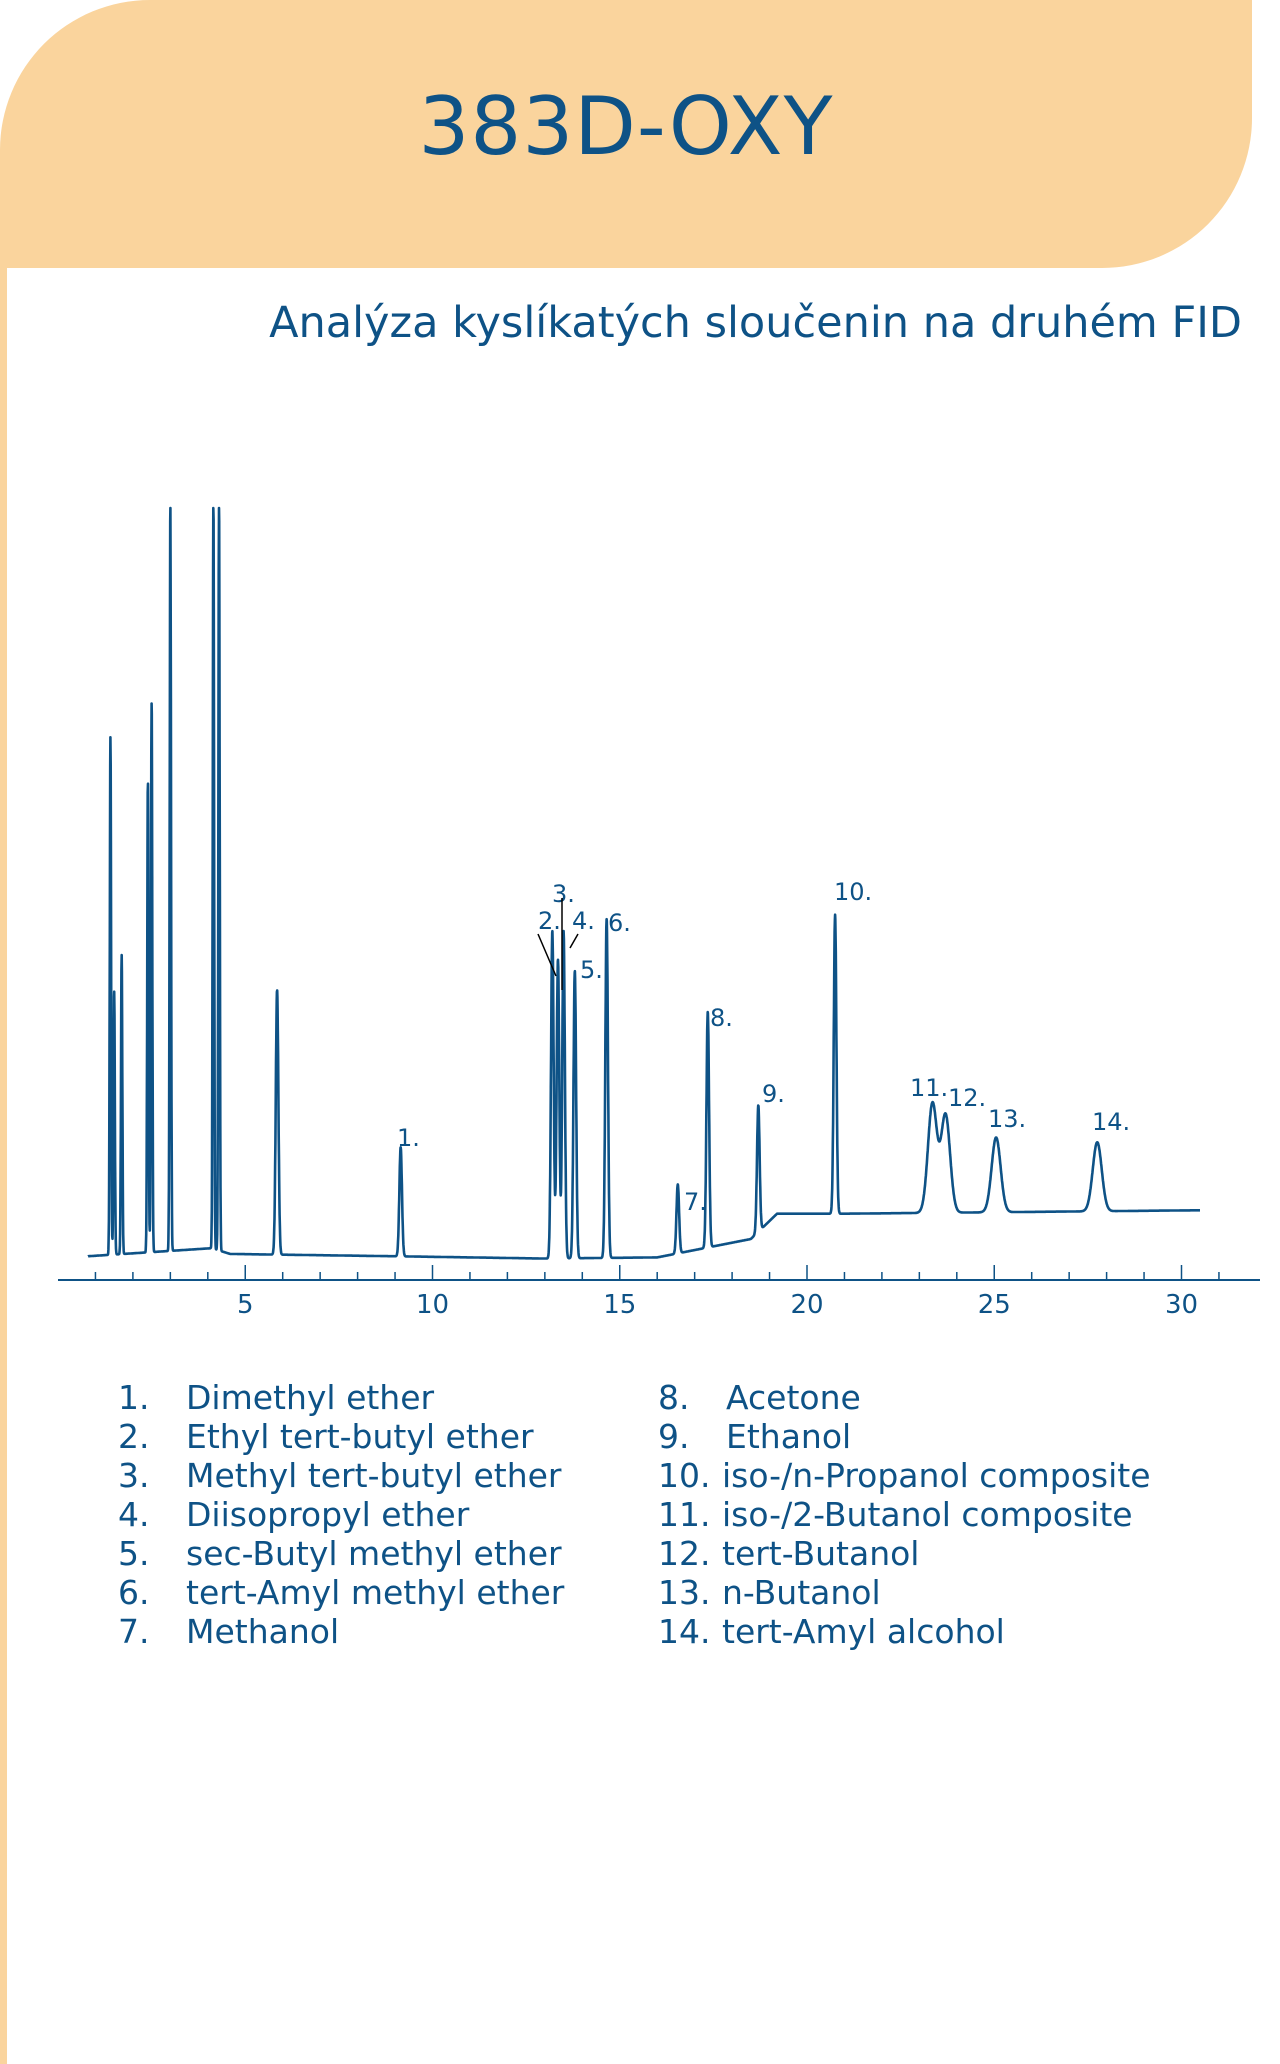  I want to click on legend-item: 1. Dimethyl ether, so click(341, 1397).